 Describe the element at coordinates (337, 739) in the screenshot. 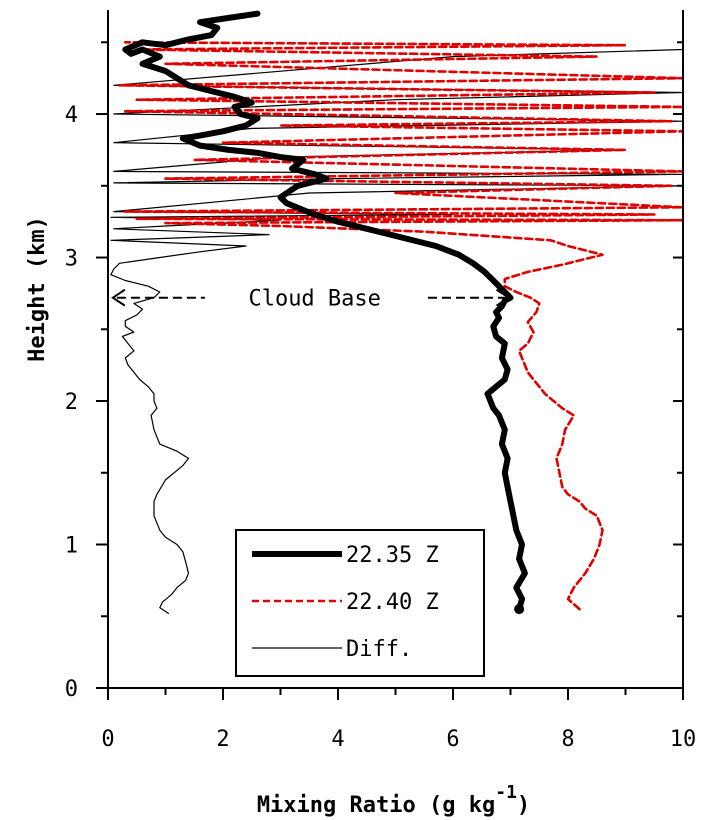

I see `x-tick-label: 4` at that location.